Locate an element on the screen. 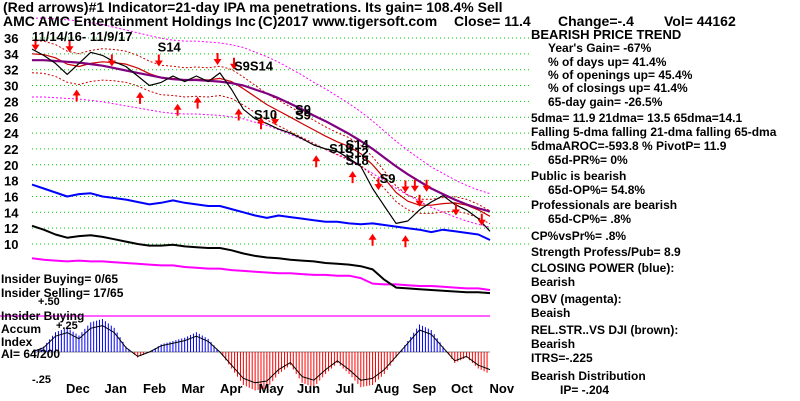 This screenshot has height=401, width=800. month-label: Nov is located at coordinates (502, 388).